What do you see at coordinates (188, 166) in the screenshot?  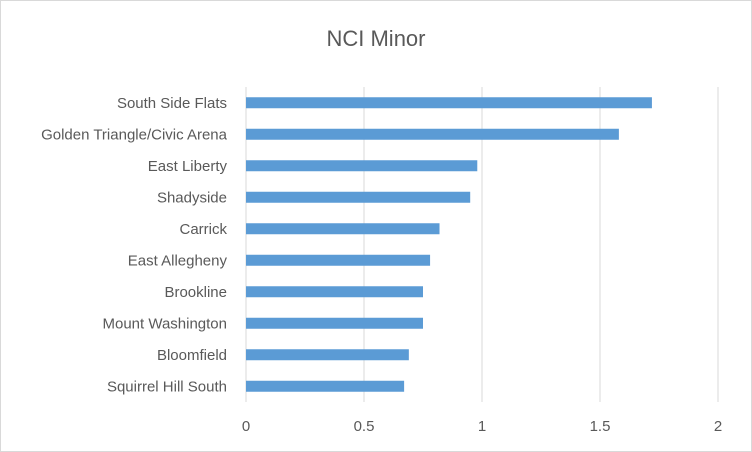 I see `category-label: East Liberty` at bounding box center [188, 166].